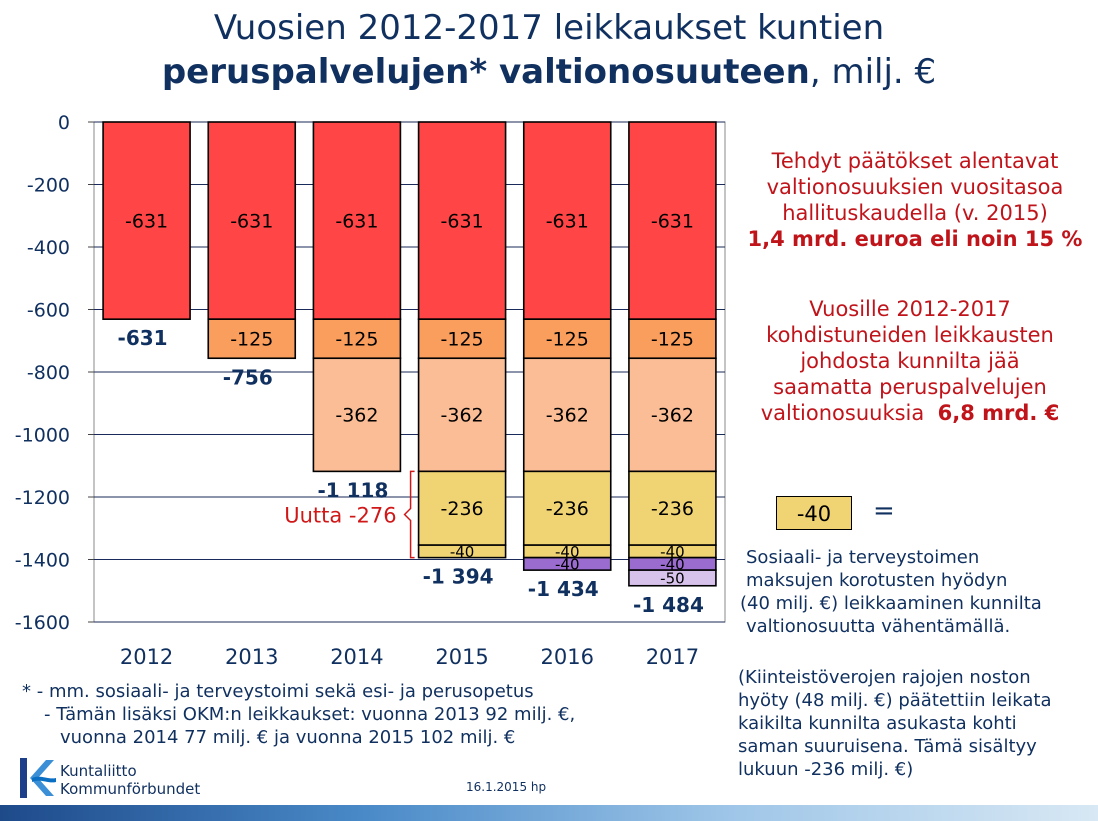 The height and width of the screenshot is (821, 1098). Describe the element at coordinates (42, 436) in the screenshot. I see `y-tick-label: -1000` at that location.